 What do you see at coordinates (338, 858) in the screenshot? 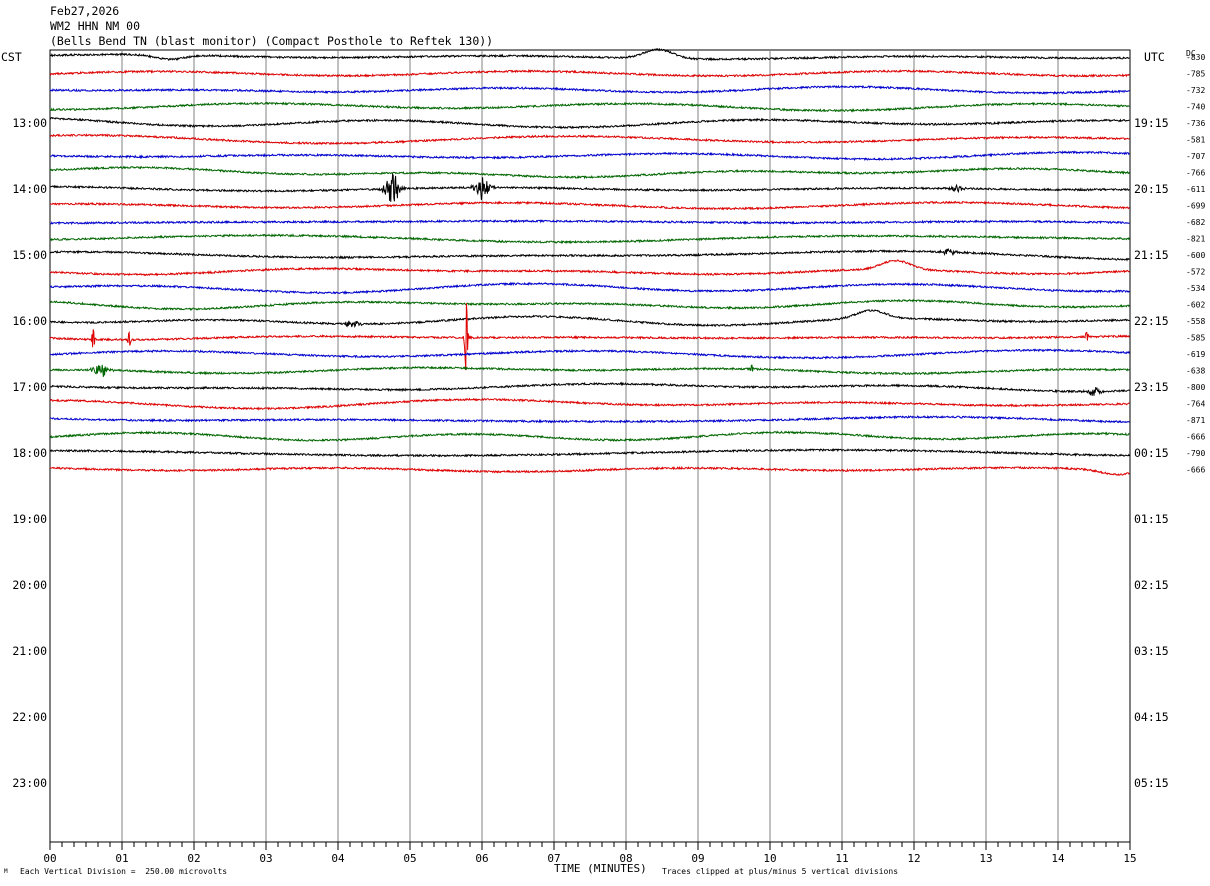
I see `x-tick-label-04: 04` at bounding box center [338, 858].